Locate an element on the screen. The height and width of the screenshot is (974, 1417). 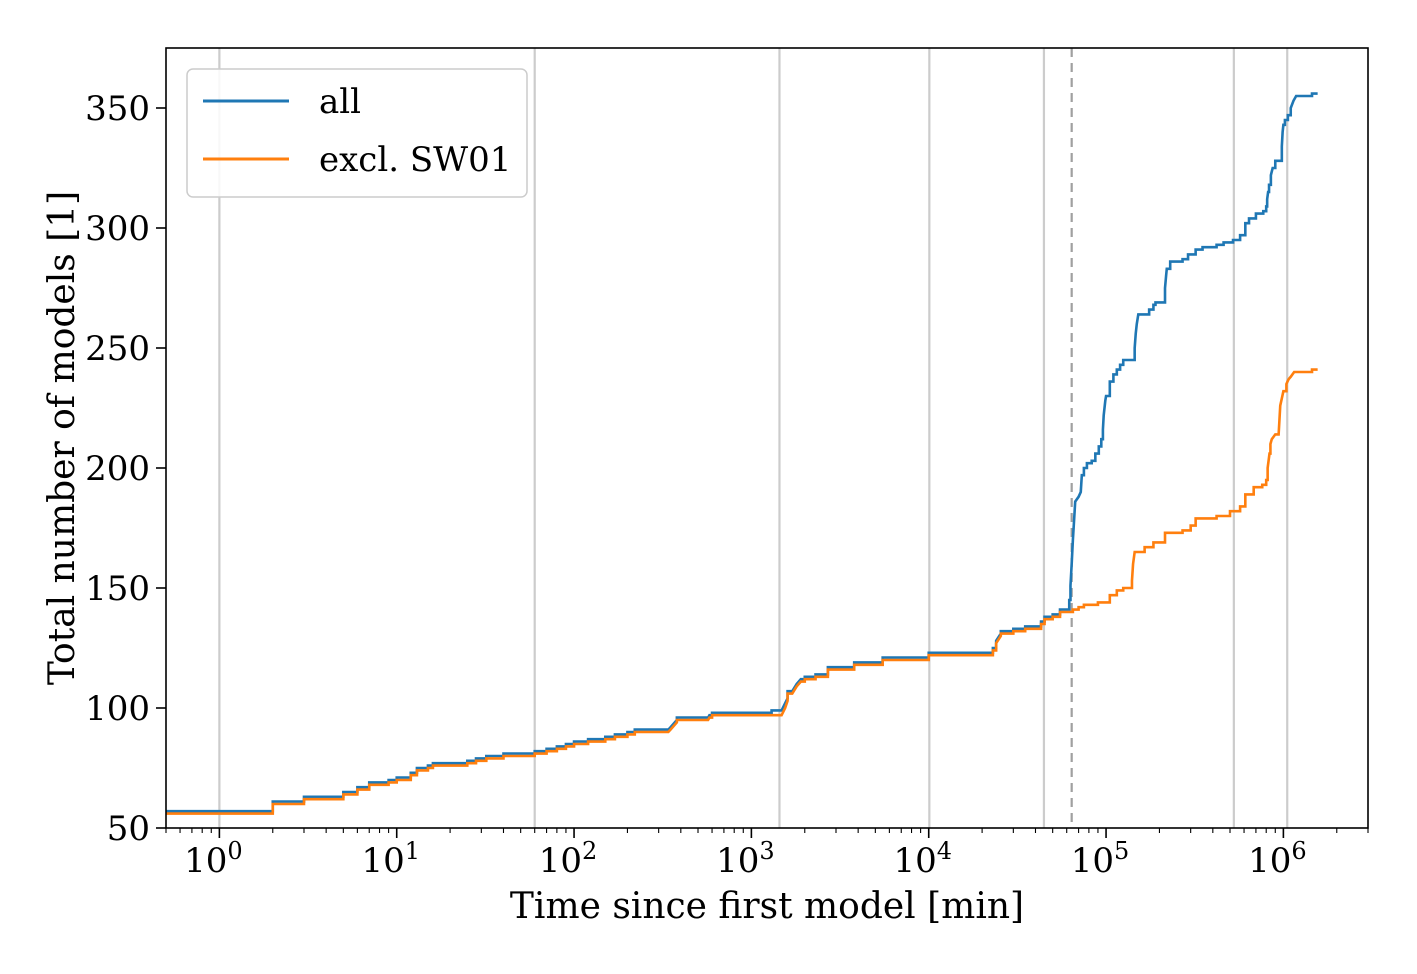
x-tick-label: 10⁵ is located at coordinates (1100, 859).